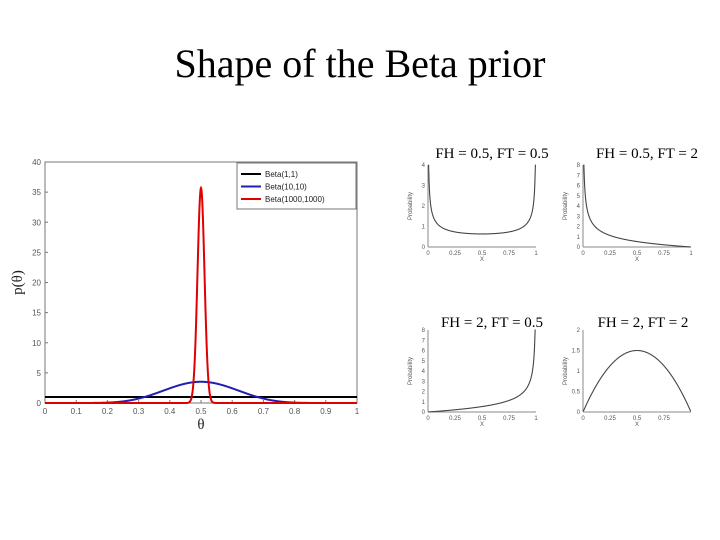 This screenshot has width=720, height=540. I want to click on subplot-title: FH = 2, FT = 2, so click(643, 323).